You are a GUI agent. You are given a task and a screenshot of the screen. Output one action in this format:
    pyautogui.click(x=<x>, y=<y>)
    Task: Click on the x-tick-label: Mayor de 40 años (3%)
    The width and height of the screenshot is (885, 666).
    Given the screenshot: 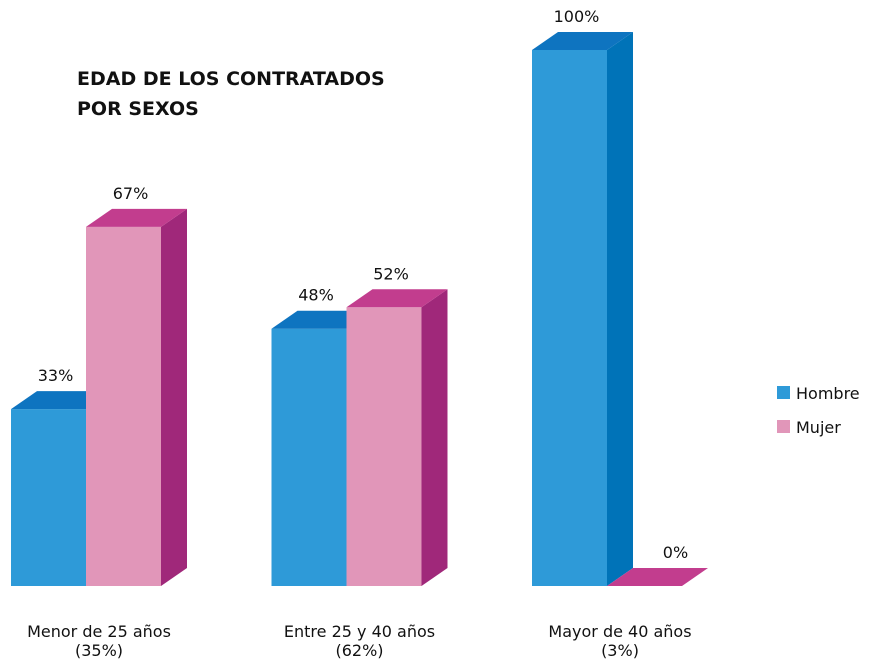 What is the action you would take?
    pyautogui.click(x=620, y=641)
    